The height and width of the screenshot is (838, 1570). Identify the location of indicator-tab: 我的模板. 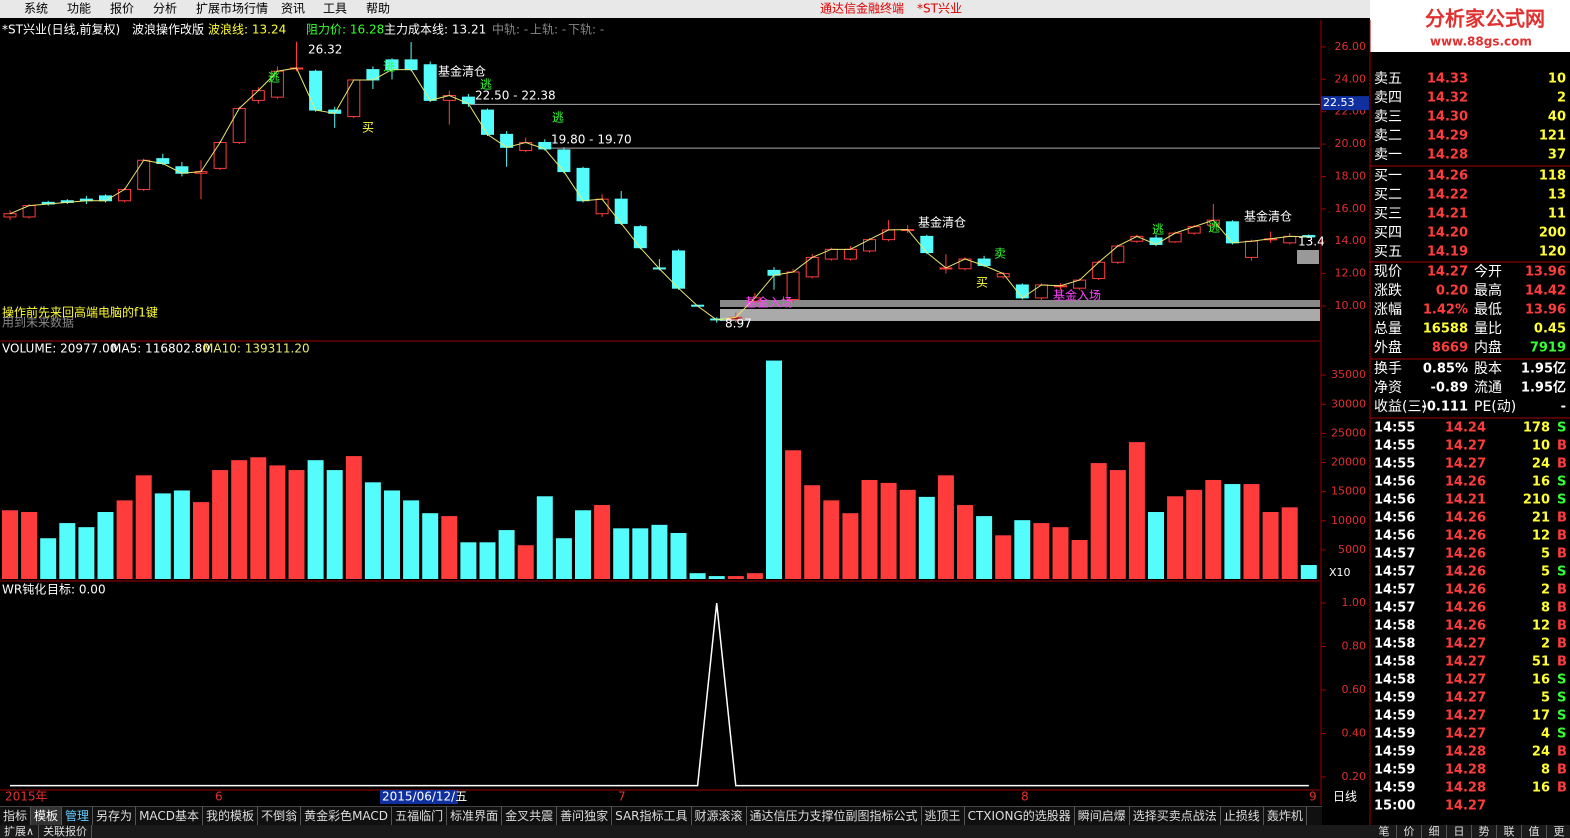
(231, 816).